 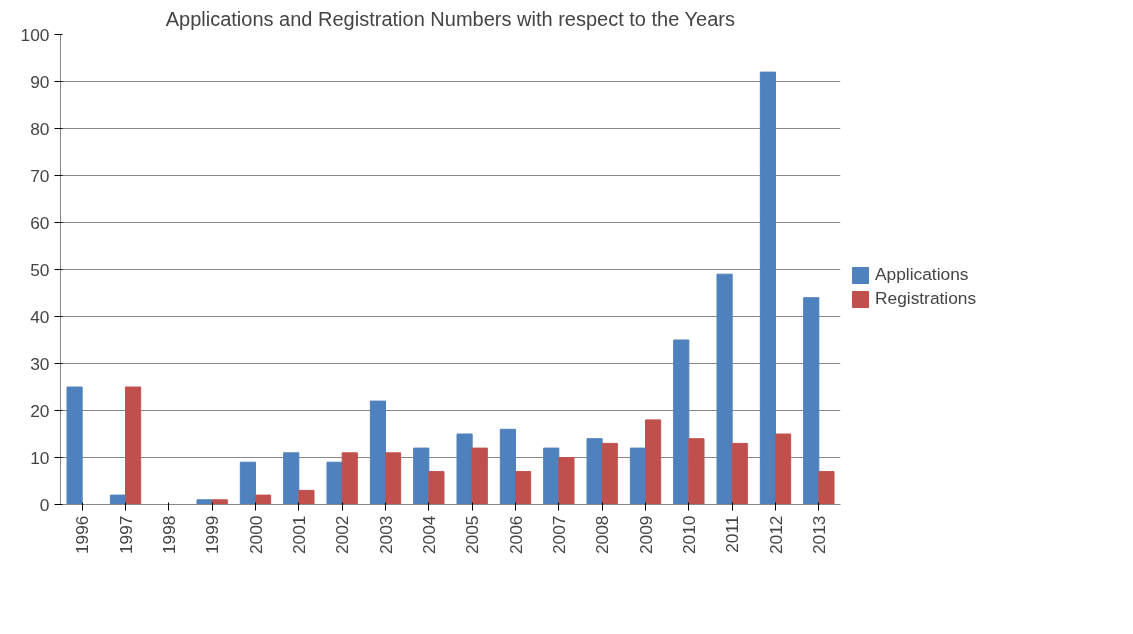 What do you see at coordinates (40, 269) in the screenshot?
I see `y-tick-label: 50` at bounding box center [40, 269].